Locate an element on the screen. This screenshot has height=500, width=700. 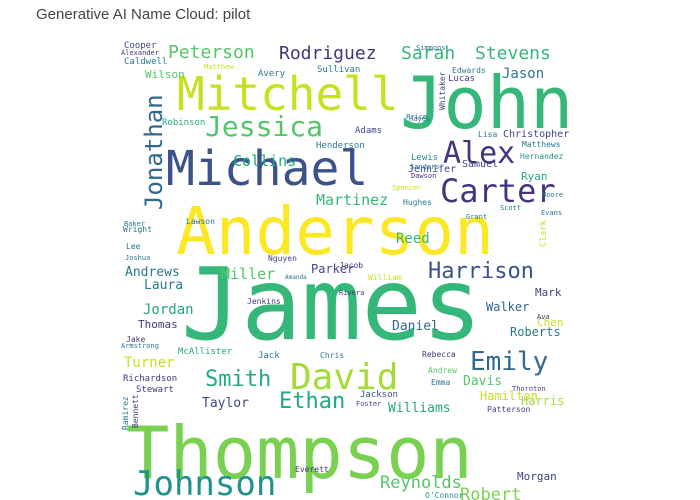
cloud-word: Thompson is located at coordinates (299, 453).